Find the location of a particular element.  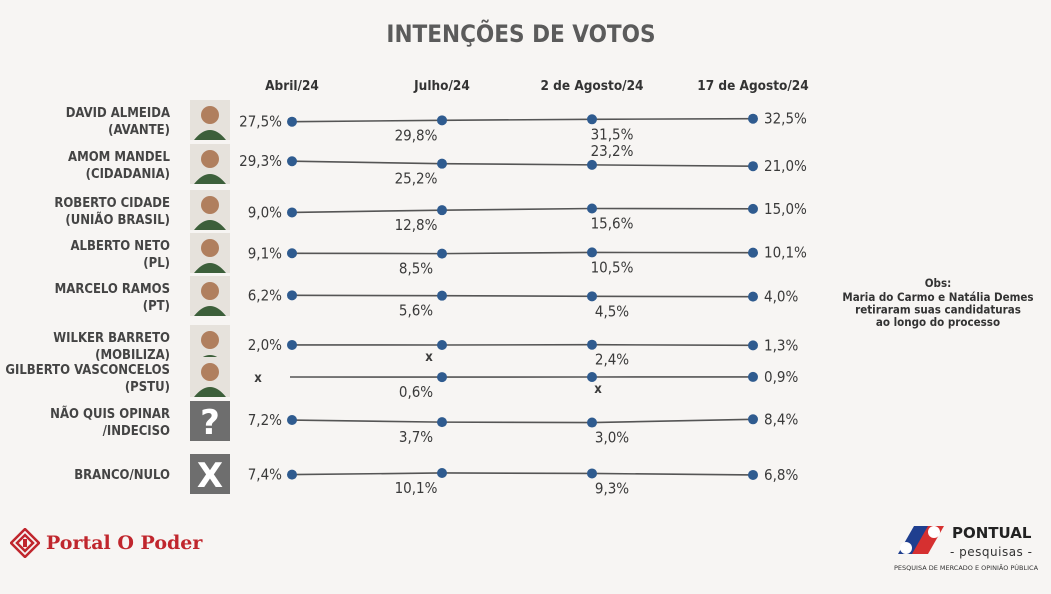

series-row: ALBERTO NETO (PL) 9,1% 8,5% 10,5% 10,1% is located at coordinates (438, 255).